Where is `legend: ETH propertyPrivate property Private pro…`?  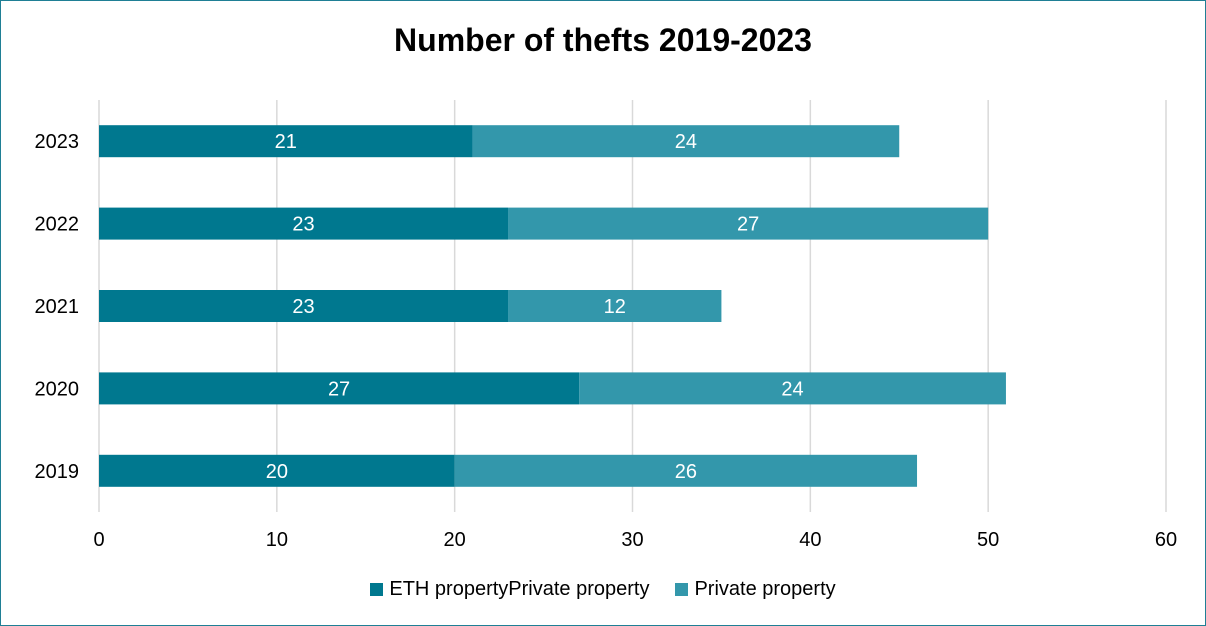
legend: ETH propertyPrivate property Private pro… is located at coordinates (603, 589).